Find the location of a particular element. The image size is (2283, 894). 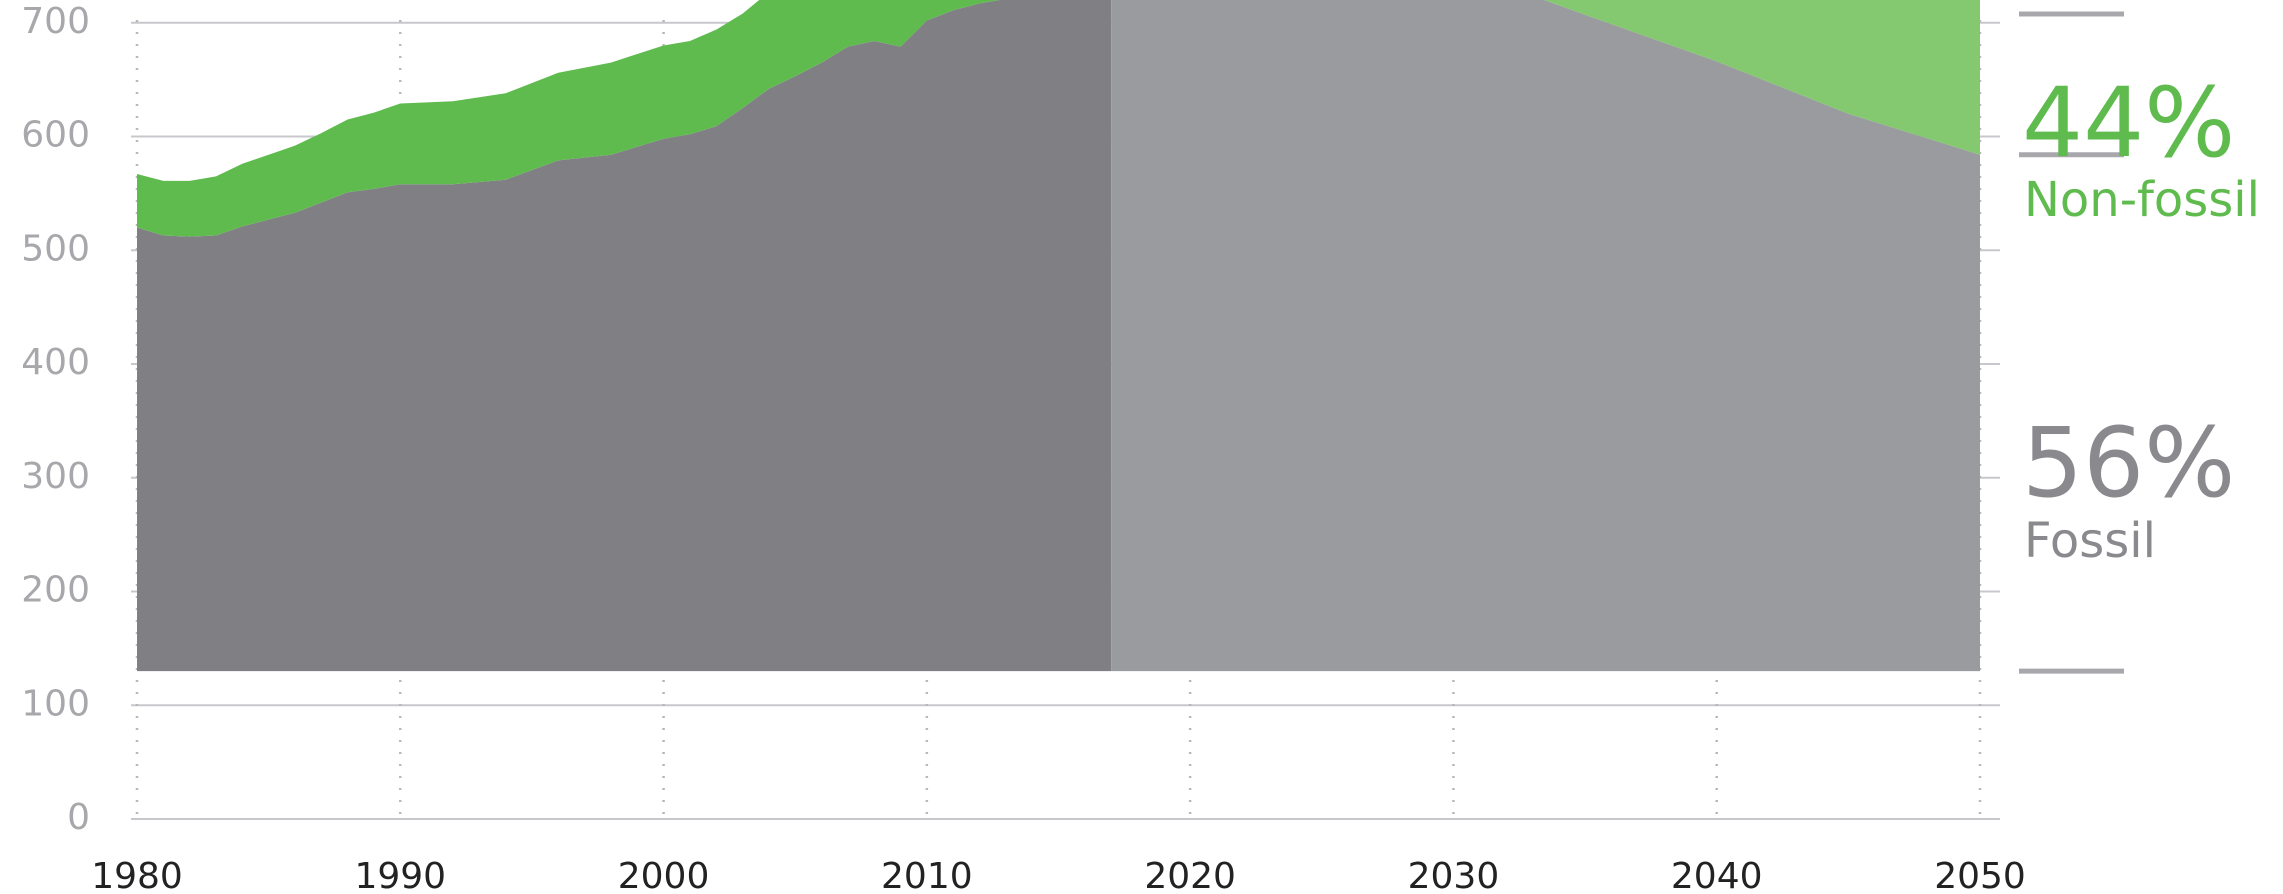

area-projection is located at coordinates (1762, 77).